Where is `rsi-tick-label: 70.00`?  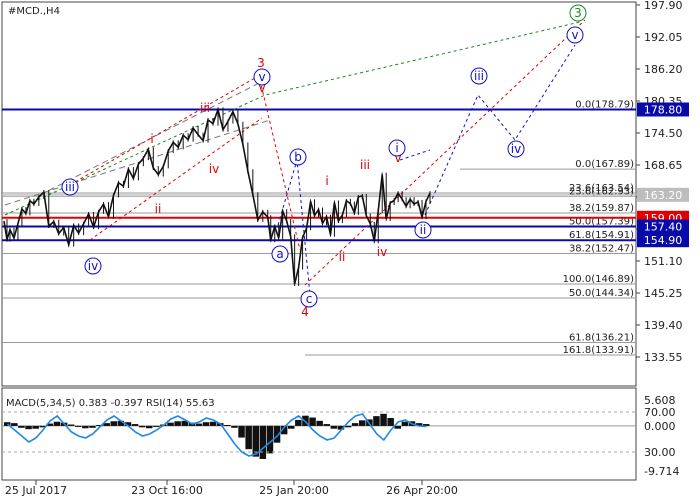
rsi-tick-label: 70.00 is located at coordinates (660, 412).